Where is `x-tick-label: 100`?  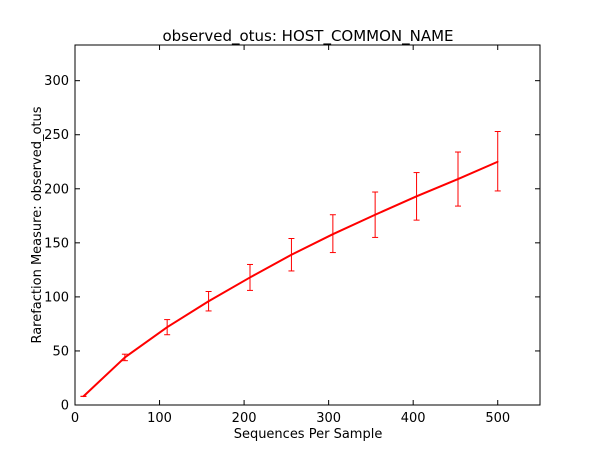 x-tick-label: 100 is located at coordinates (159, 418).